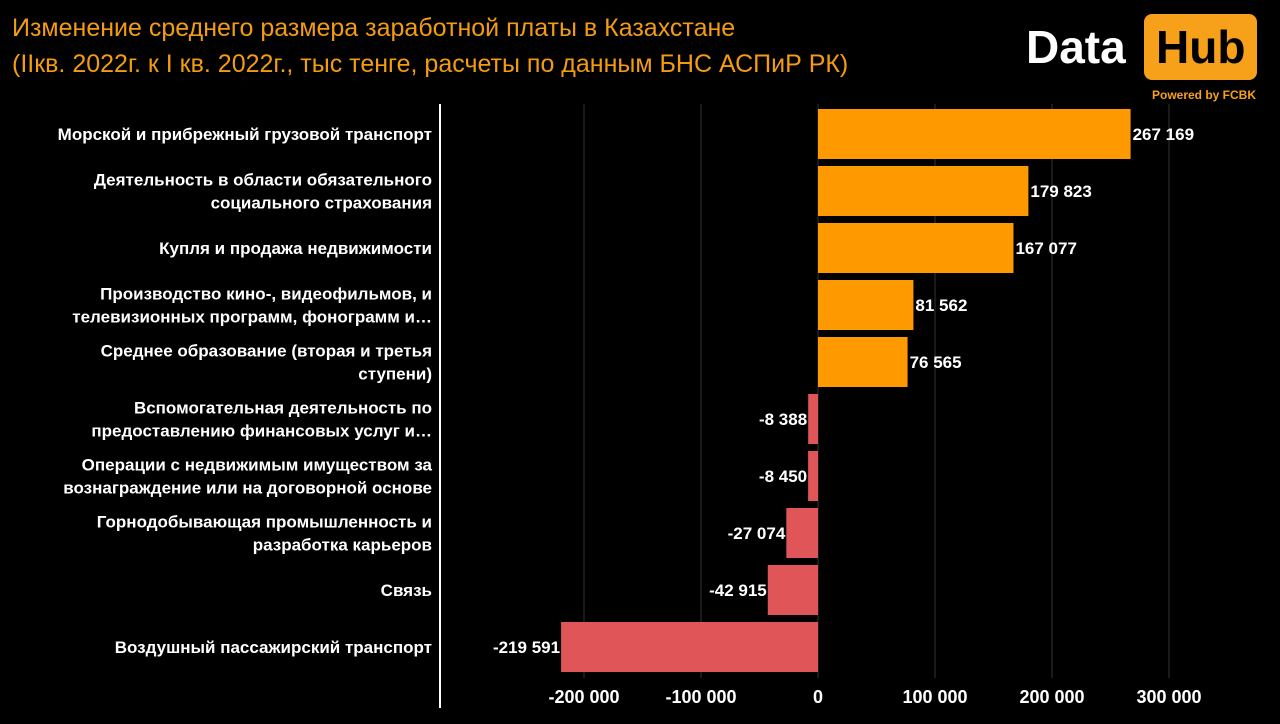 Image resolution: width=1280 pixels, height=724 pixels. What do you see at coordinates (1045, 248) in the screenshot?
I see `data-label: 167 077` at bounding box center [1045, 248].